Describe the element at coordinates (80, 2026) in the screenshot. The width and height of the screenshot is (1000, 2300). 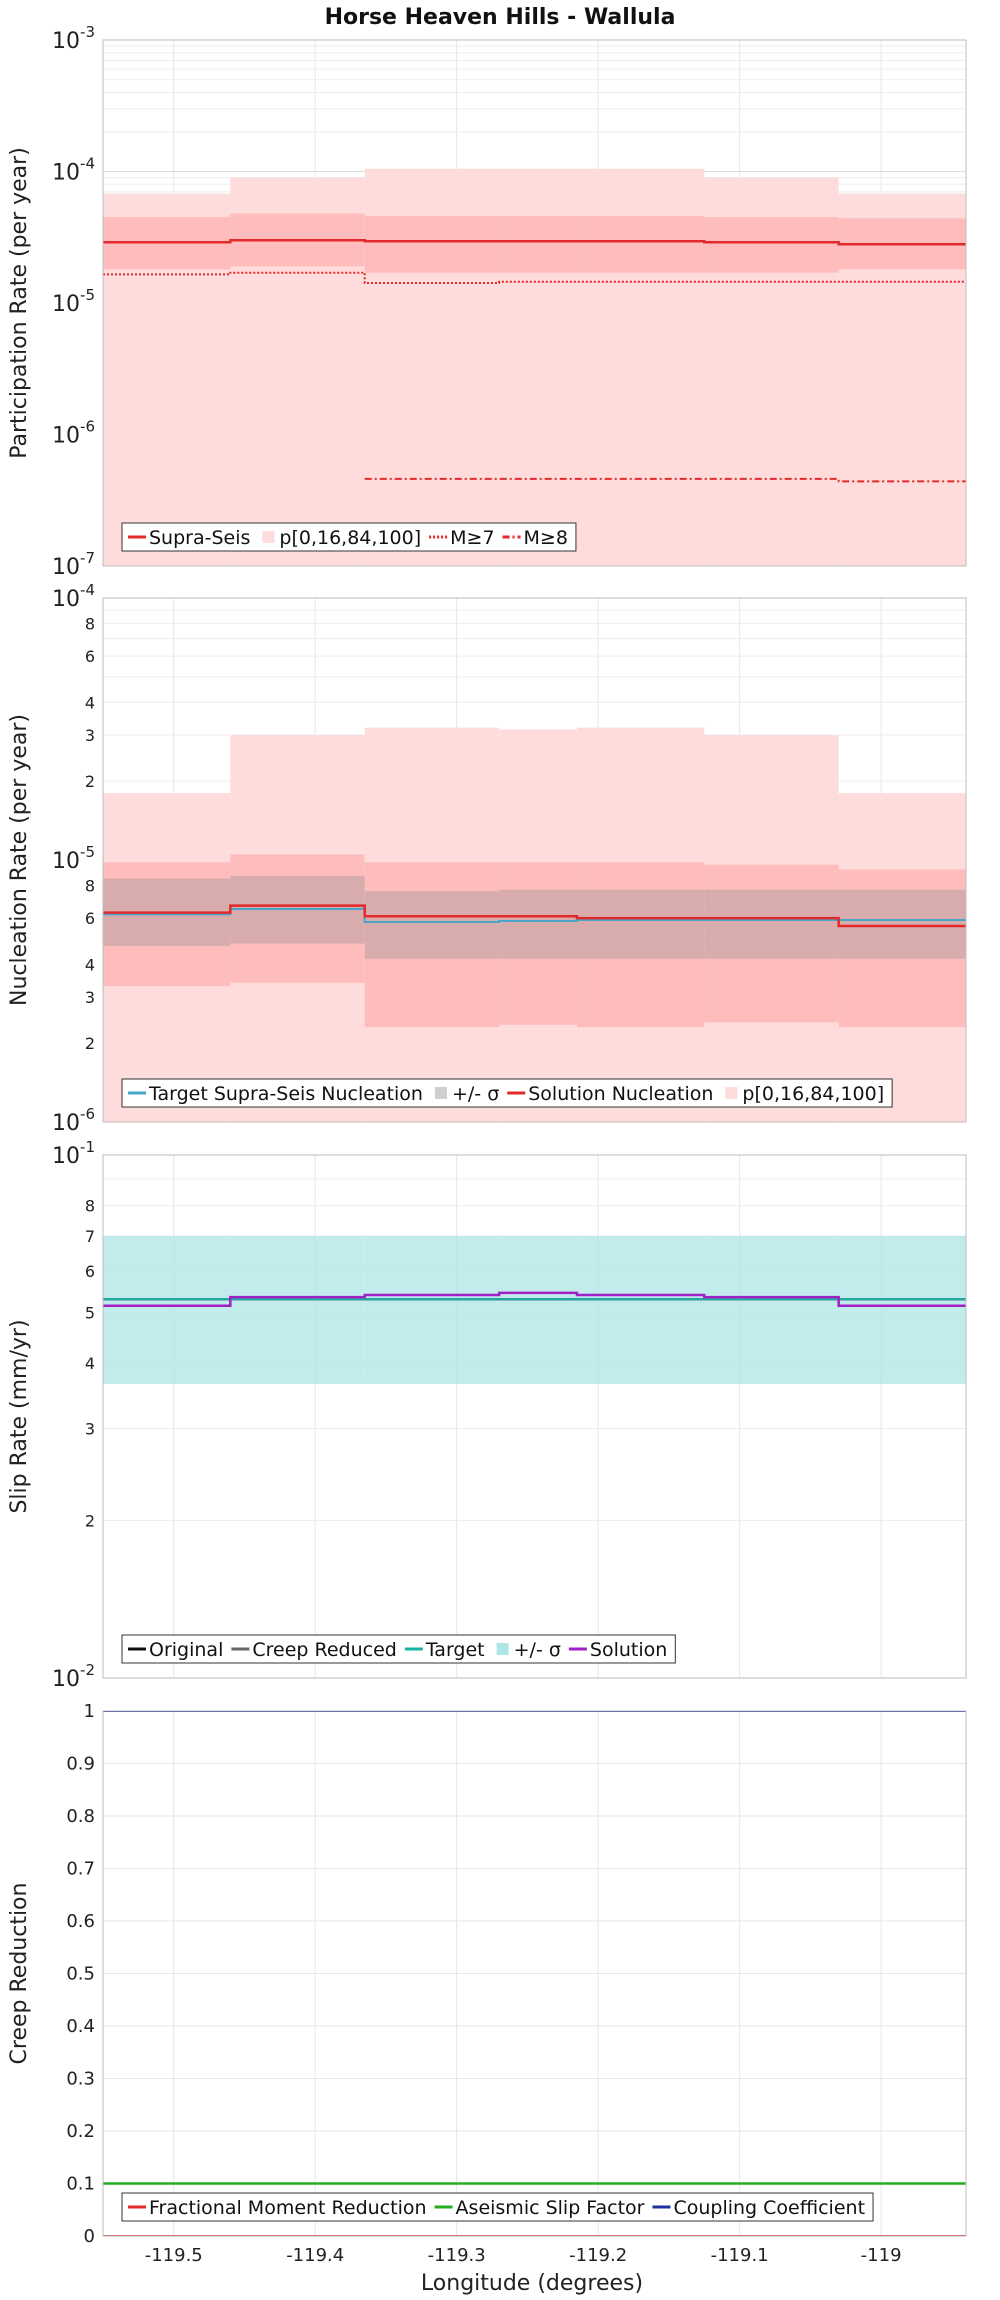
I see `y-tick-label: 0.4` at that location.